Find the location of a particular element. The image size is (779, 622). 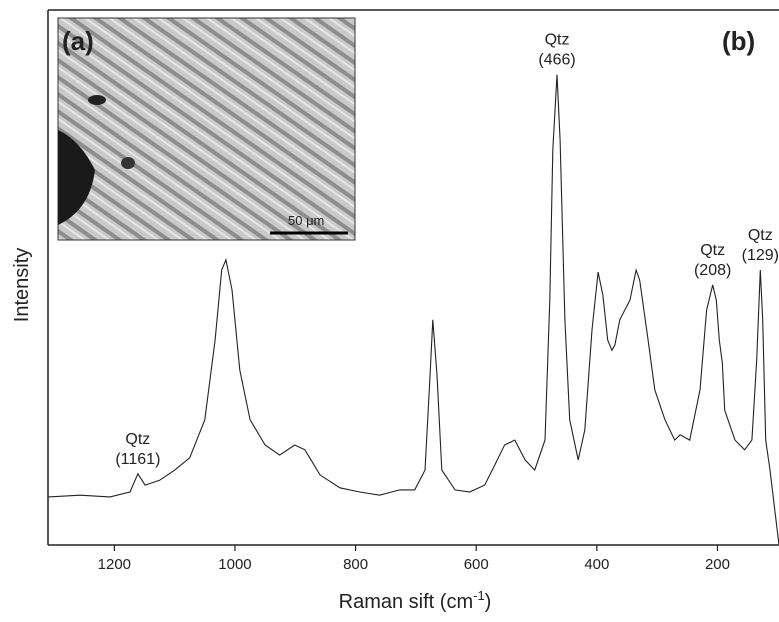

peak-annotation: (208) is located at coordinates (712, 270).